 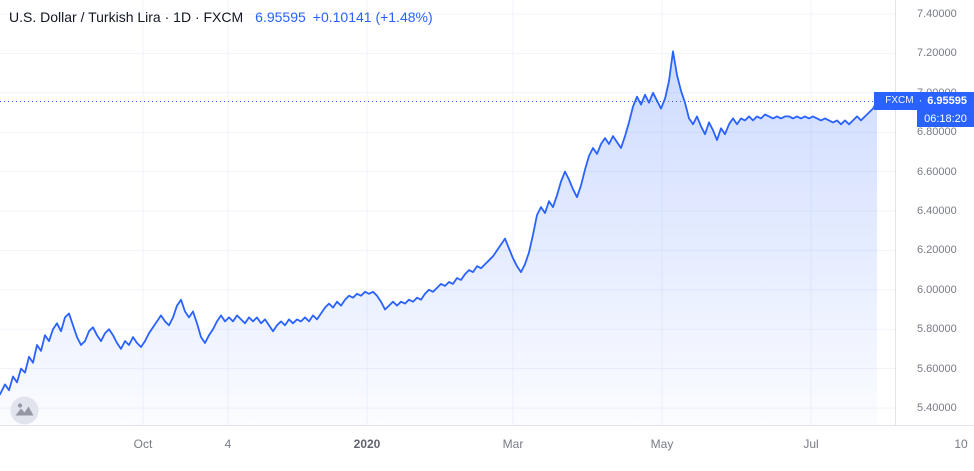 What do you see at coordinates (487, 448) in the screenshot?
I see `x-axis: Oct 4 2020 Mar May Jul 10` at bounding box center [487, 448].